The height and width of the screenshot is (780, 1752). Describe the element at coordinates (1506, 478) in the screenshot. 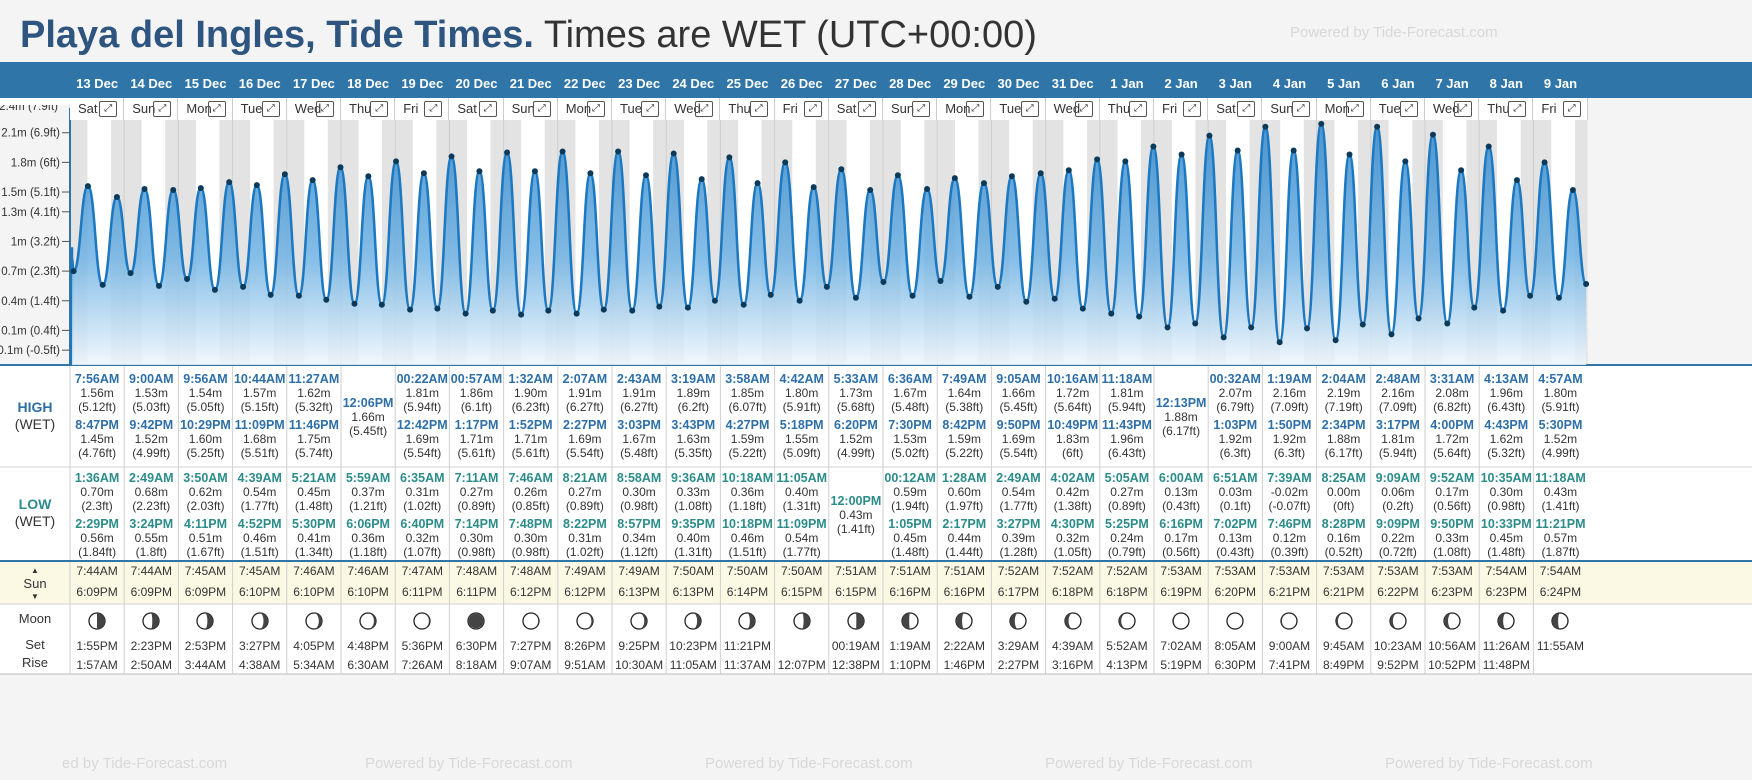

I see `low-tide-time: 10:35AM` at that location.